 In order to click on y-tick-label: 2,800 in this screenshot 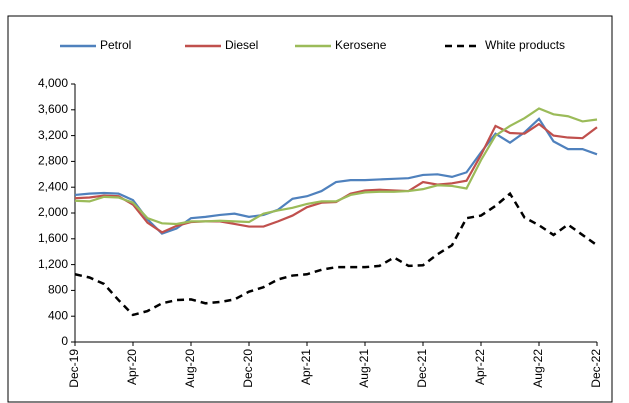, I will do `click(53, 161)`.